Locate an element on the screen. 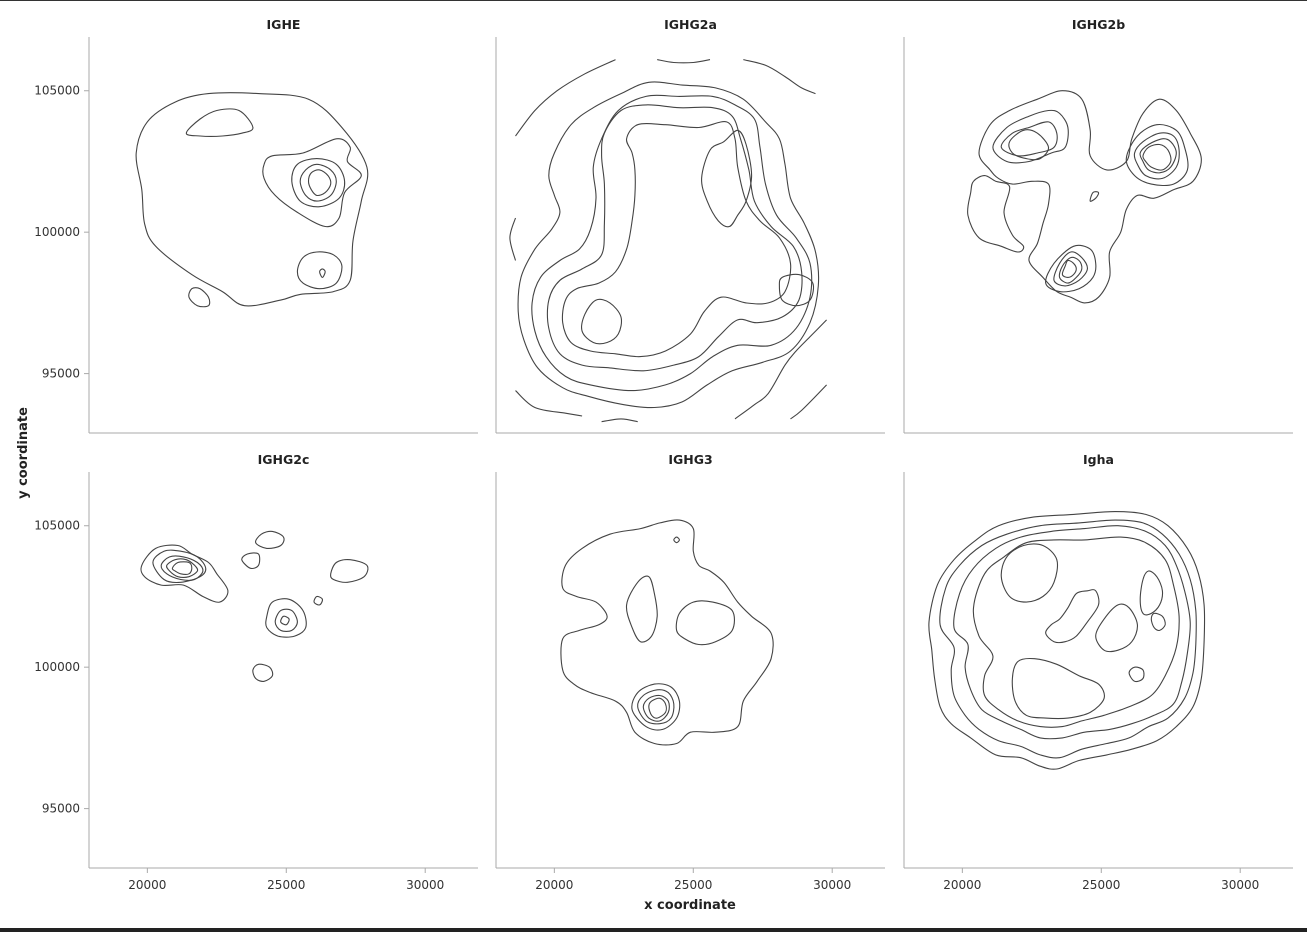 The width and height of the screenshot is (1307, 932). facet-panel-6: Igha 20000 25000 30000 is located at coordinates (1098, 672).